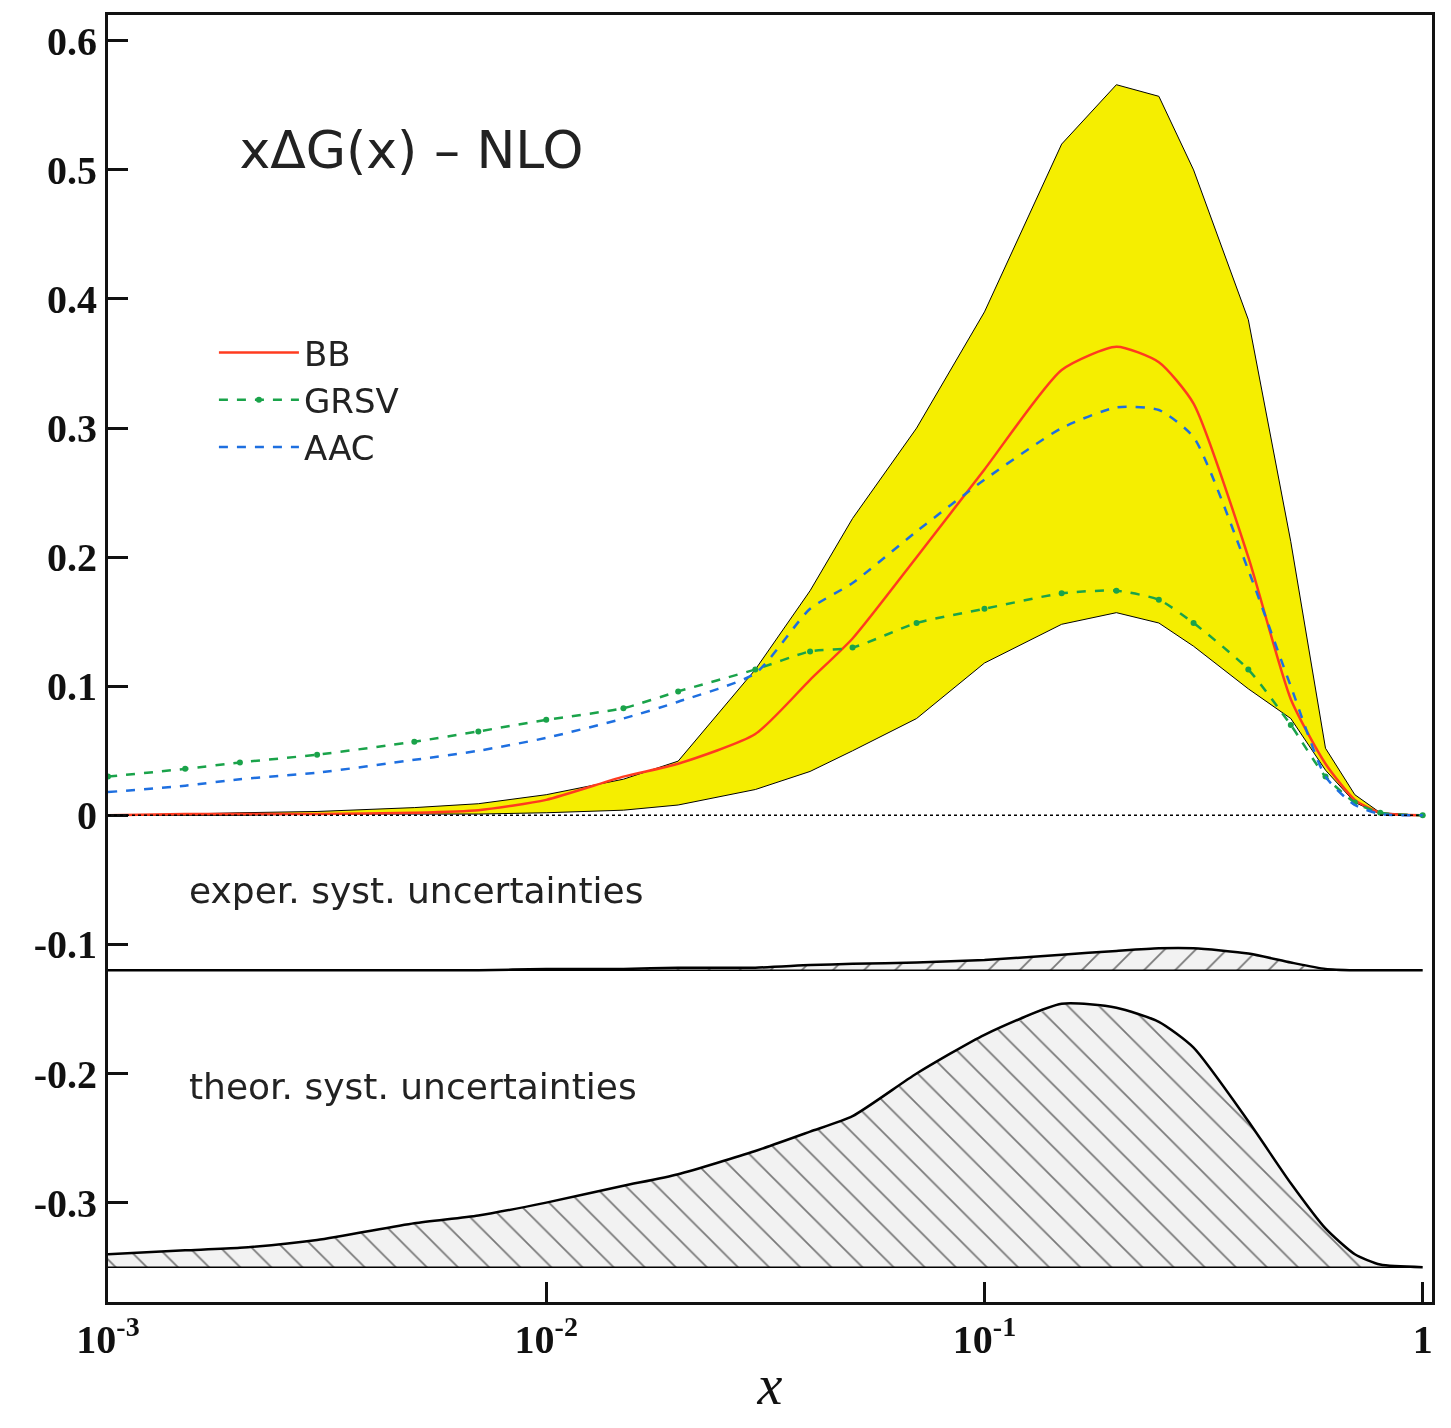 This screenshot has height=1428, width=1451. What do you see at coordinates (65, 945) in the screenshot?
I see `y-tick-label: -0.1` at bounding box center [65, 945].